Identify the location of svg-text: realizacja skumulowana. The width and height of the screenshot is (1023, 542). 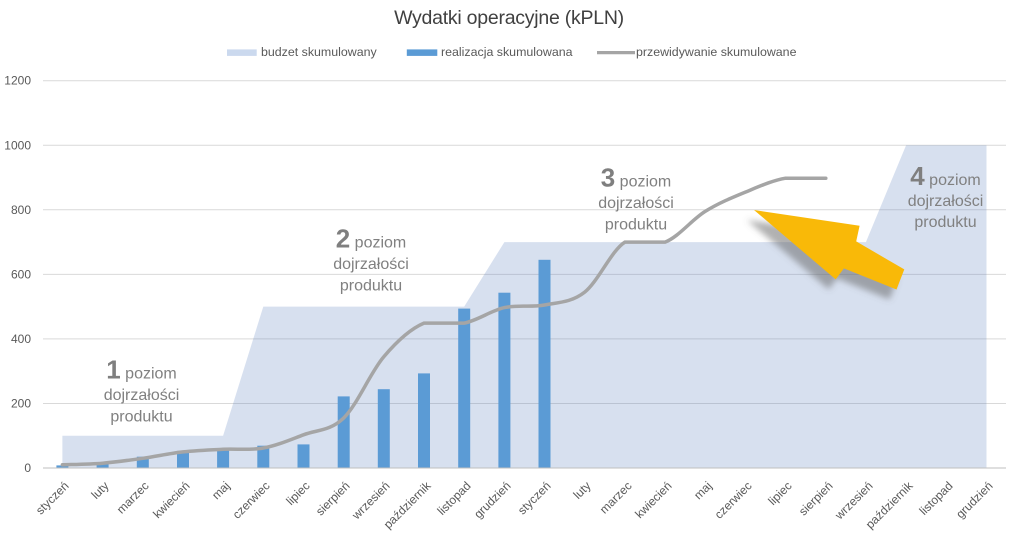
(507, 52).